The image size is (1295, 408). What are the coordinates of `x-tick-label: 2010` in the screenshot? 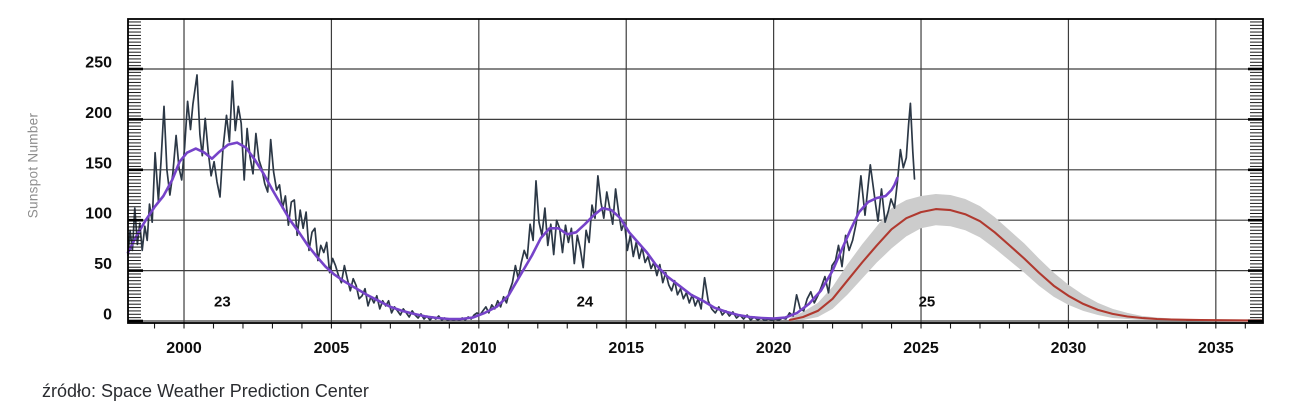 It's located at (479, 348).